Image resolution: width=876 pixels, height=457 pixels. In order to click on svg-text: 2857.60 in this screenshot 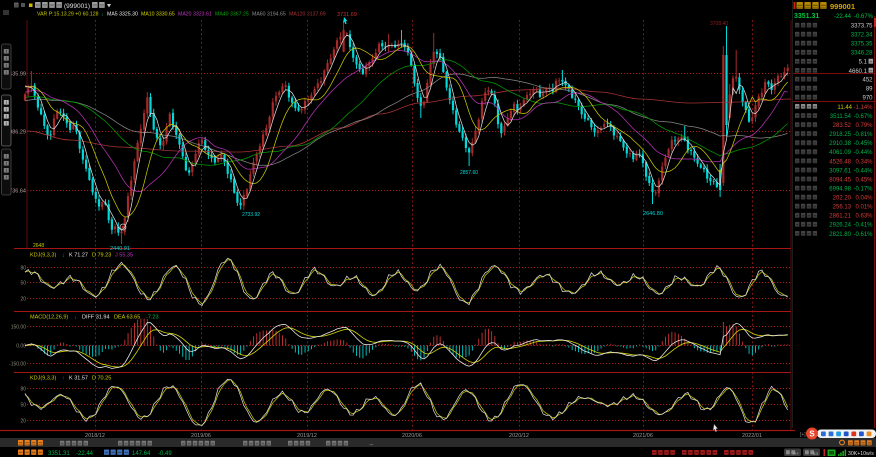, I will do `click(469, 173)`.